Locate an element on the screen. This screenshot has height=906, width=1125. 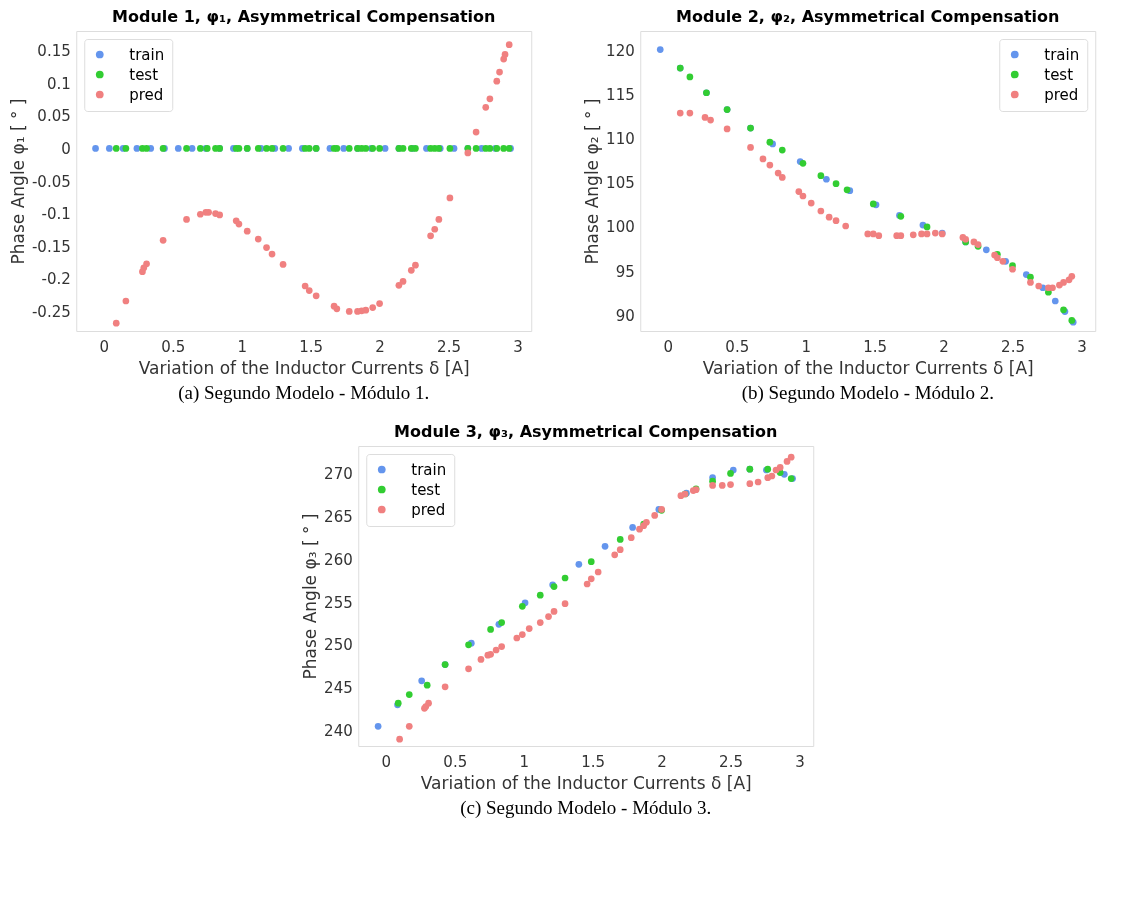
text: (a) Segundo Modelo - Módulo 1. is located at coordinates (304, 393).